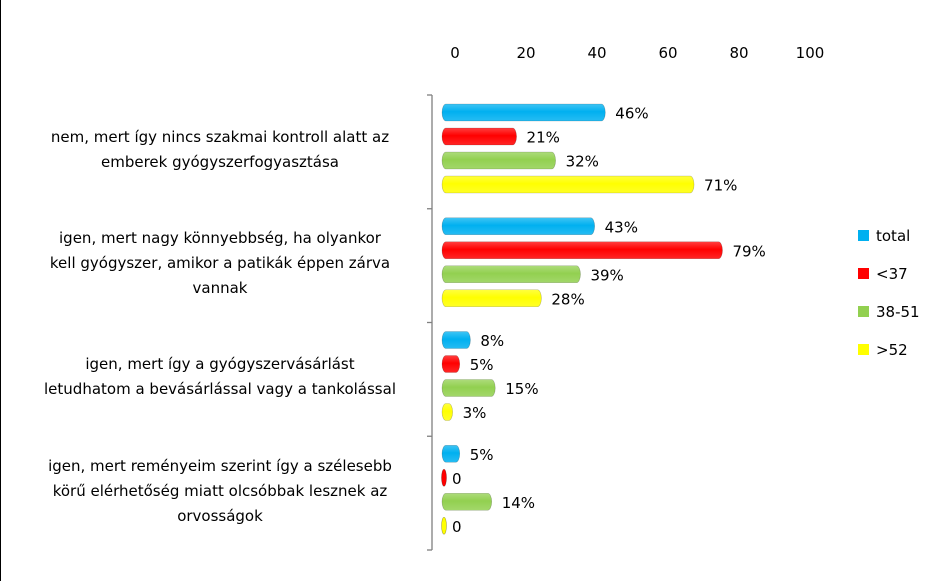 Image resolution: width=945 pixels, height=583 pixels. What do you see at coordinates (475, 413) in the screenshot?
I see `data-label: 3%` at bounding box center [475, 413].